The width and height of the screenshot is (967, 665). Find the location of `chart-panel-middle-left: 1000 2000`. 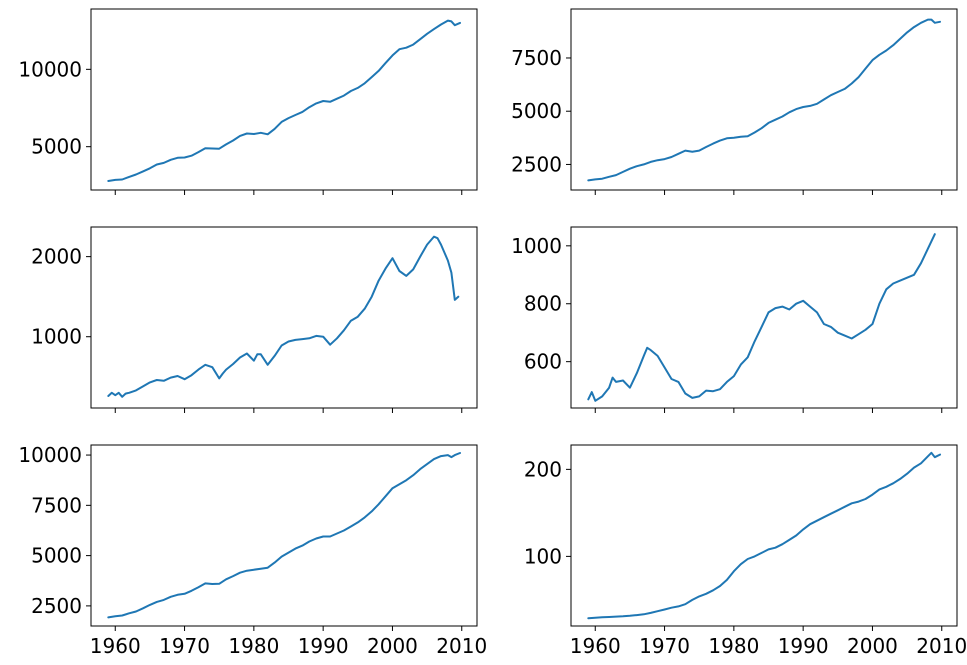

chart-panel-middle-left: 1000 2000 is located at coordinates (254, 319).